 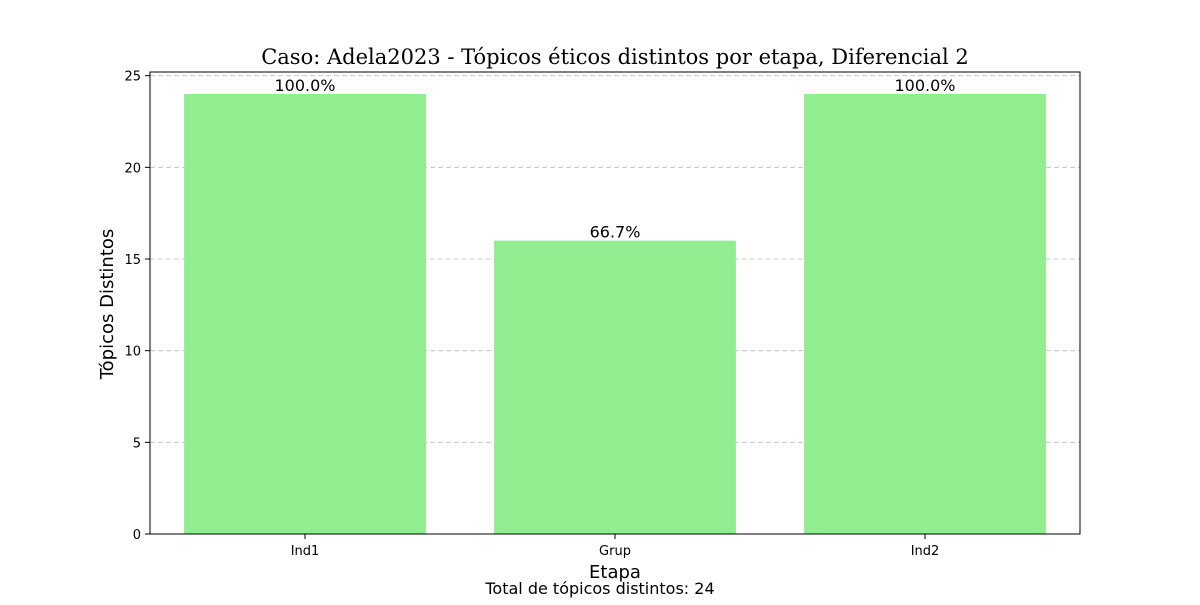 What do you see at coordinates (304, 85) in the screenshot?
I see `data-label-ind1: 100.0%` at bounding box center [304, 85].